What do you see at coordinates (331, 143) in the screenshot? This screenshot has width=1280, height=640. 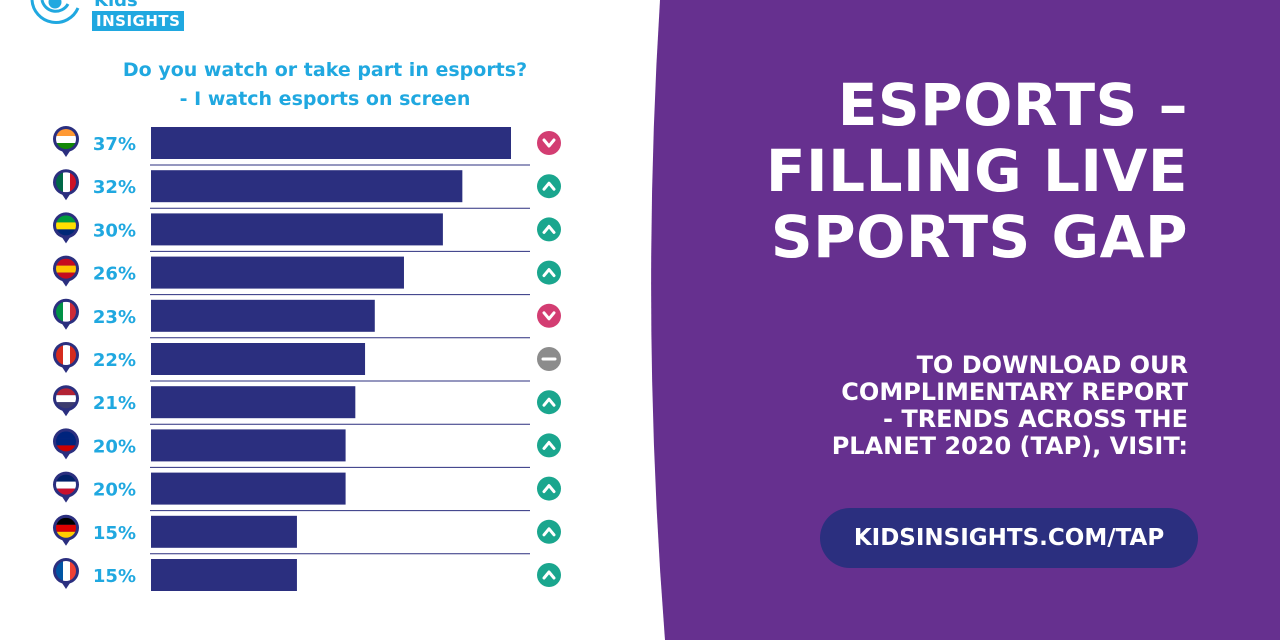 I see `bar-india` at bounding box center [331, 143].